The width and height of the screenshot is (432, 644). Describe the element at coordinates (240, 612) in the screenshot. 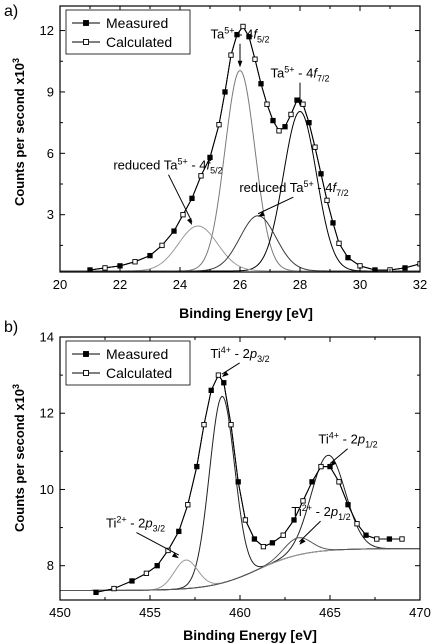

I see `panel-b-x-tick-label: 460` at that location.